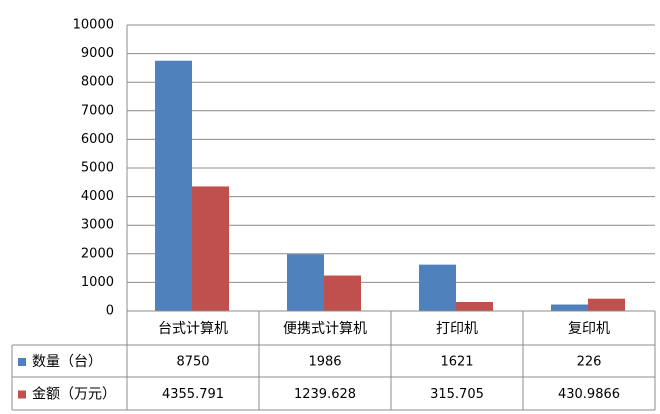 This screenshot has width=660, height=414. I want to click on y-tick-label: 0, so click(110, 311).